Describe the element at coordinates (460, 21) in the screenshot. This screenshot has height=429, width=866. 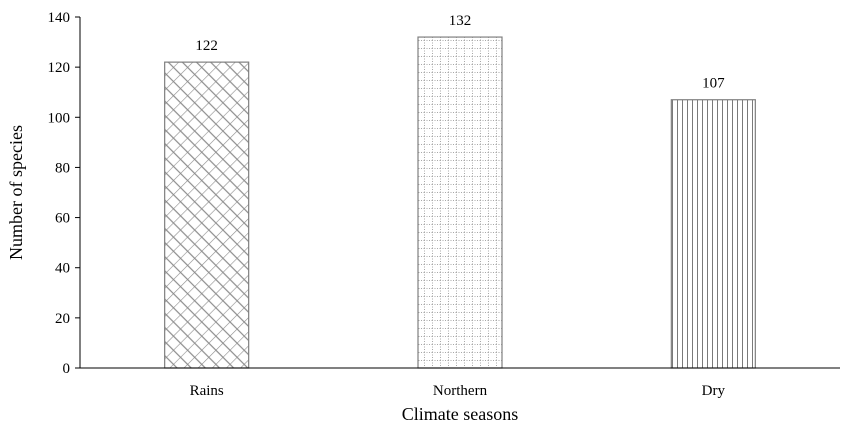
I see `data-label-northern: 132` at that location.